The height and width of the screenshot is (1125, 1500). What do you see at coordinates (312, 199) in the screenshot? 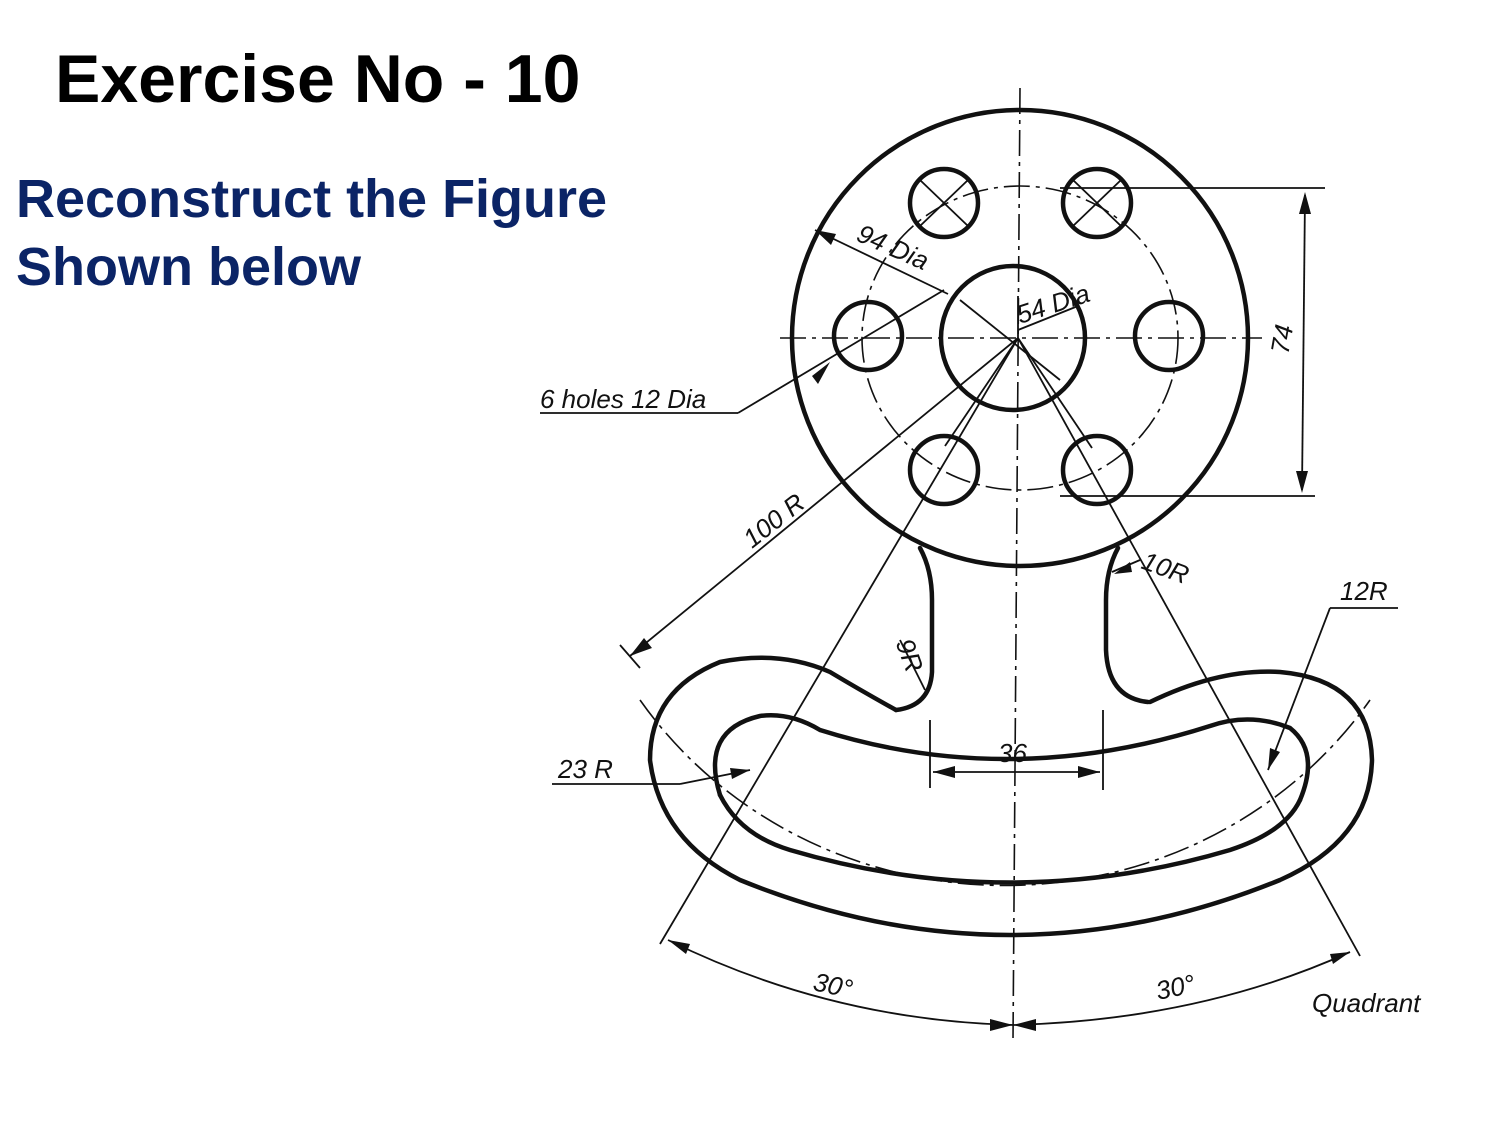
I see `instruction-line-1: Reconstruct the Figure` at bounding box center [312, 199].